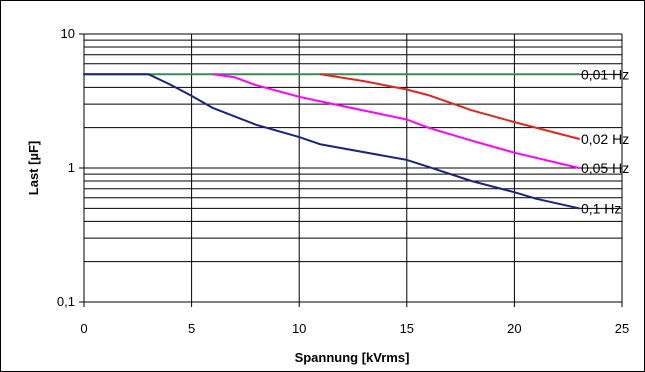 The height and width of the screenshot is (372, 645). What do you see at coordinates (605, 74) in the screenshot?
I see `series-label: 0,01 Hz` at bounding box center [605, 74].